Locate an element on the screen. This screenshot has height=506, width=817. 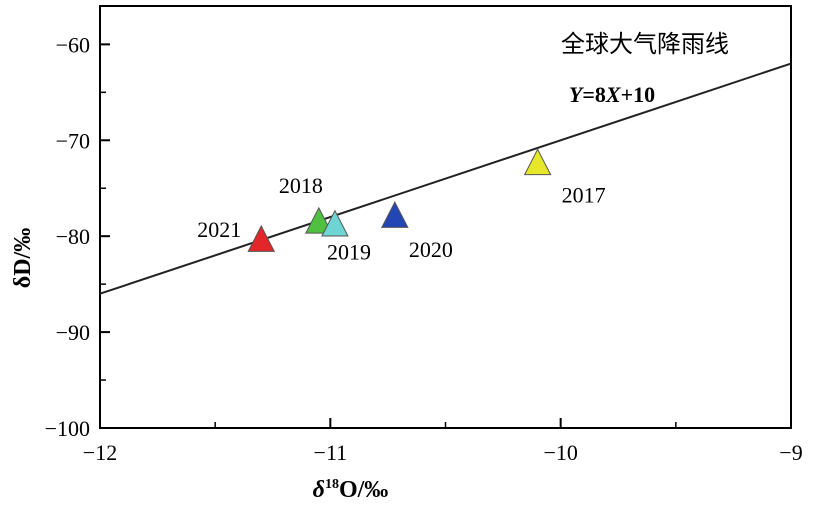
point-2021 is located at coordinates (261, 238).